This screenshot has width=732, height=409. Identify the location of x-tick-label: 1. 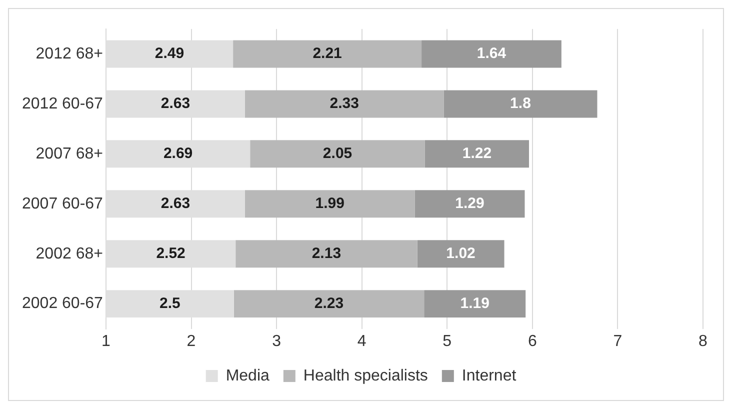
(106, 341).